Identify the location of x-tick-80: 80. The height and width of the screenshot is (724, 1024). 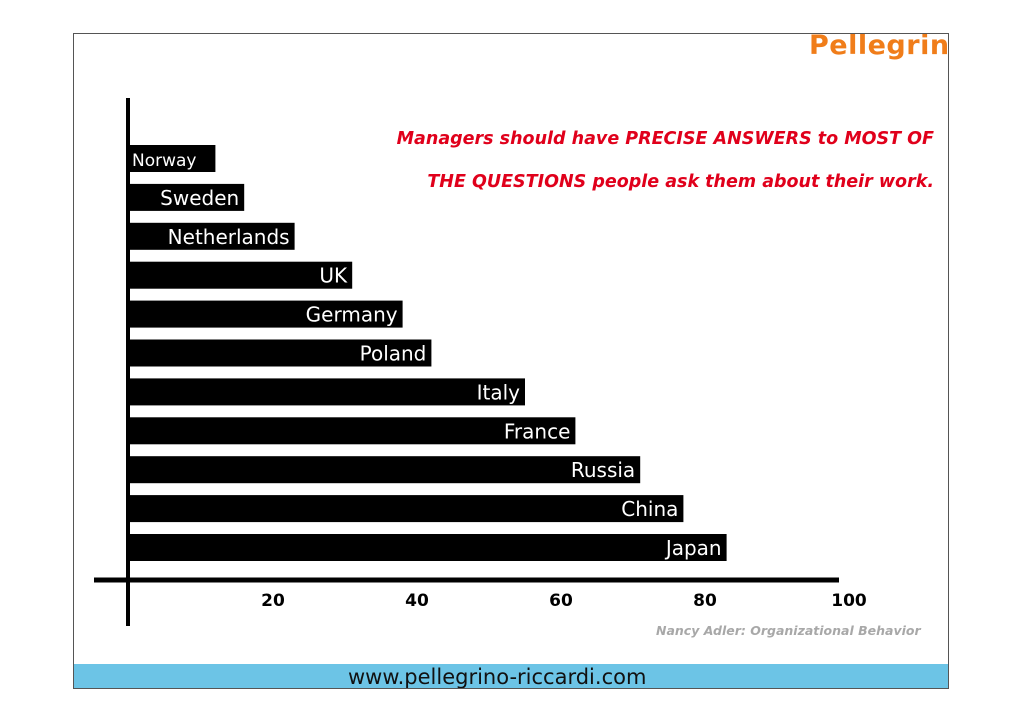
(705, 601).